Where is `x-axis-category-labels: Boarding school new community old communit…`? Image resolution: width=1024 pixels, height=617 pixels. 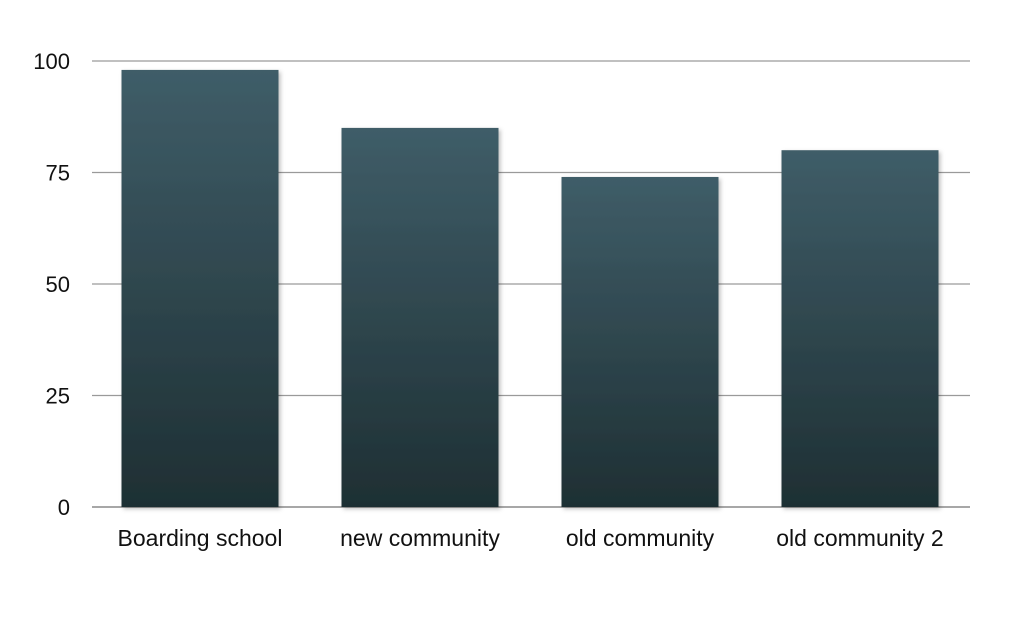 x-axis-category-labels: Boarding school new community old communit… is located at coordinates (531, 538).